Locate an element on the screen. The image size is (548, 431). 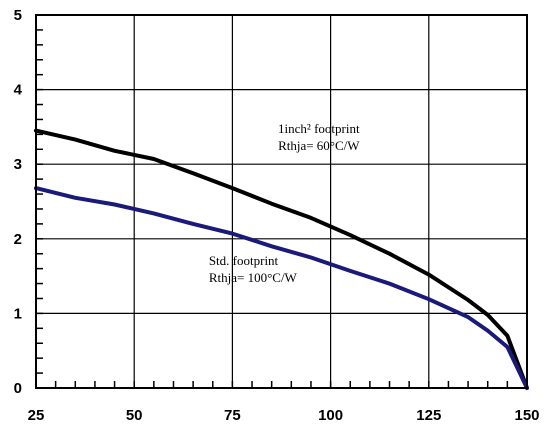
annotation-2-line-2: Rthja= 100°C/W is located at coordinates (253, 277).